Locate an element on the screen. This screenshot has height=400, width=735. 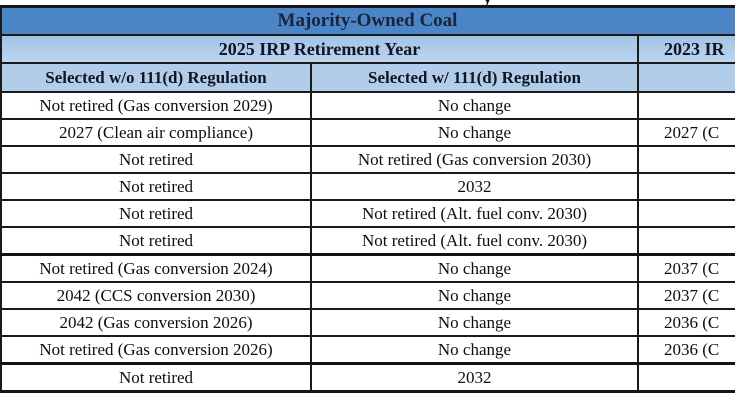
cell-without-111d: 2042 (Gas conversion 2026) is located at coordinates (156, 322).